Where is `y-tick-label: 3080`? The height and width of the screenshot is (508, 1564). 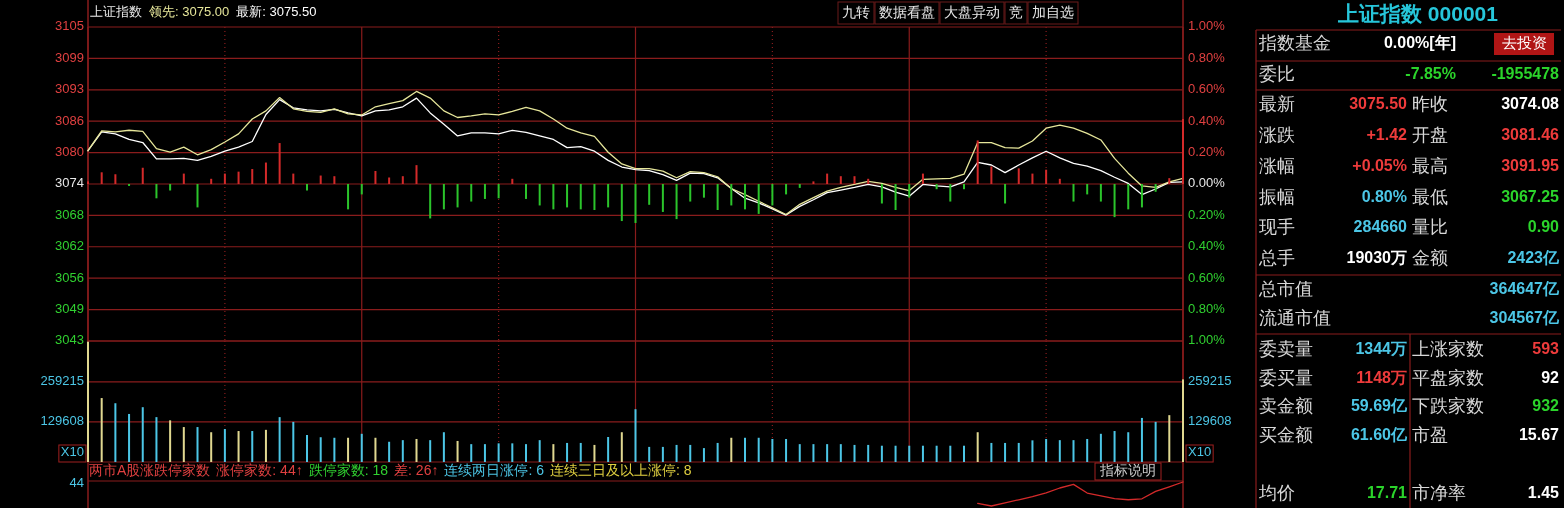 y-tick-label: 3080 is located at coordinates (69, 152).